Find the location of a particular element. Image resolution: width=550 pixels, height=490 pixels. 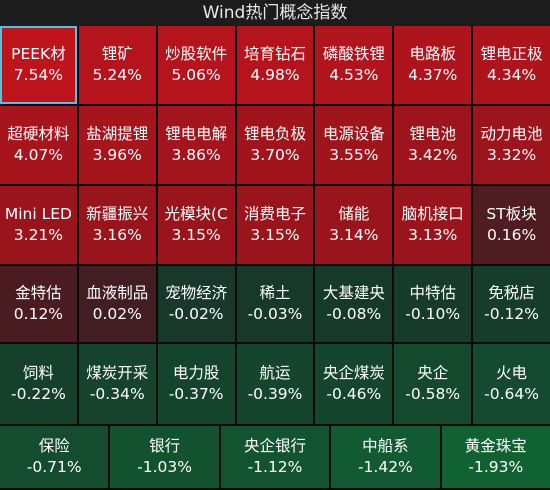

concept-name: 超硬材料 is located at coordinates (38, 134).